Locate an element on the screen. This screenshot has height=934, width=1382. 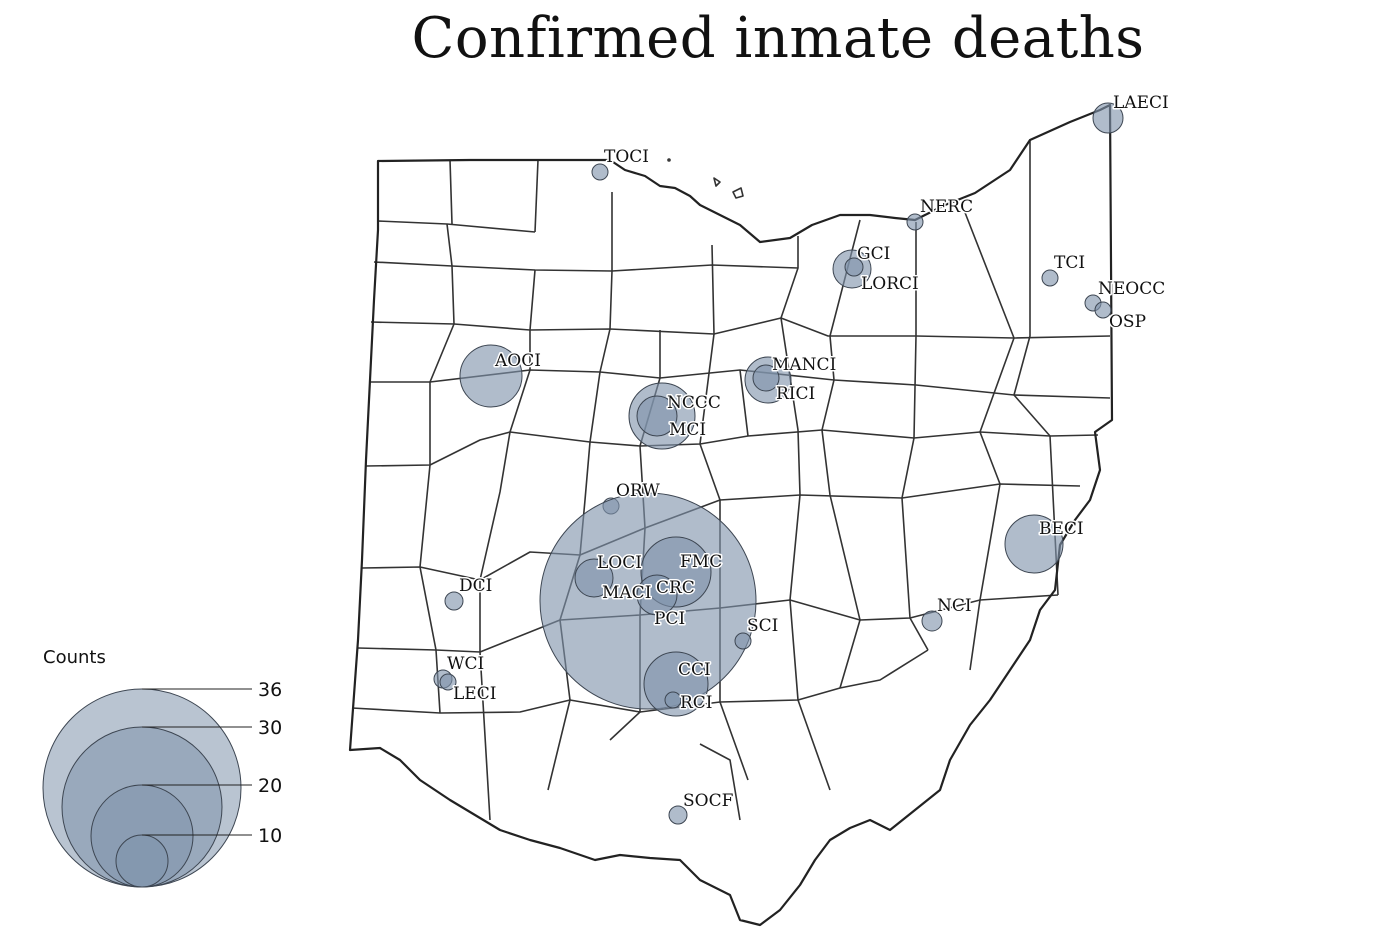
prison-label: LAECI is located at coordinates (1141, 103).